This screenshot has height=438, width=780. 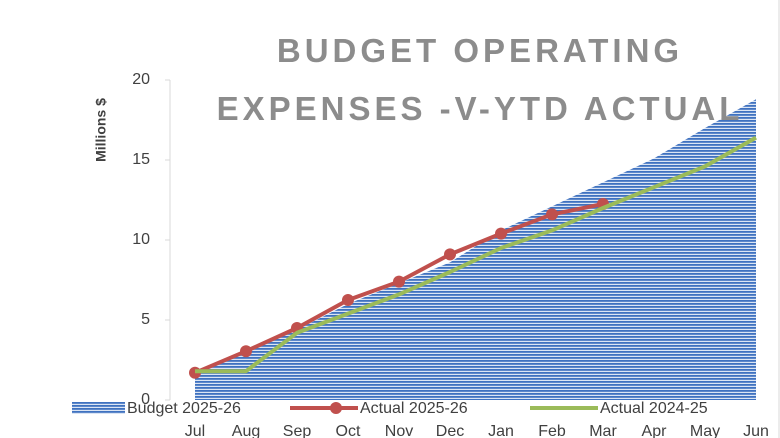 I want to click on y-tick-label: 15, so click(x=141, y=159).